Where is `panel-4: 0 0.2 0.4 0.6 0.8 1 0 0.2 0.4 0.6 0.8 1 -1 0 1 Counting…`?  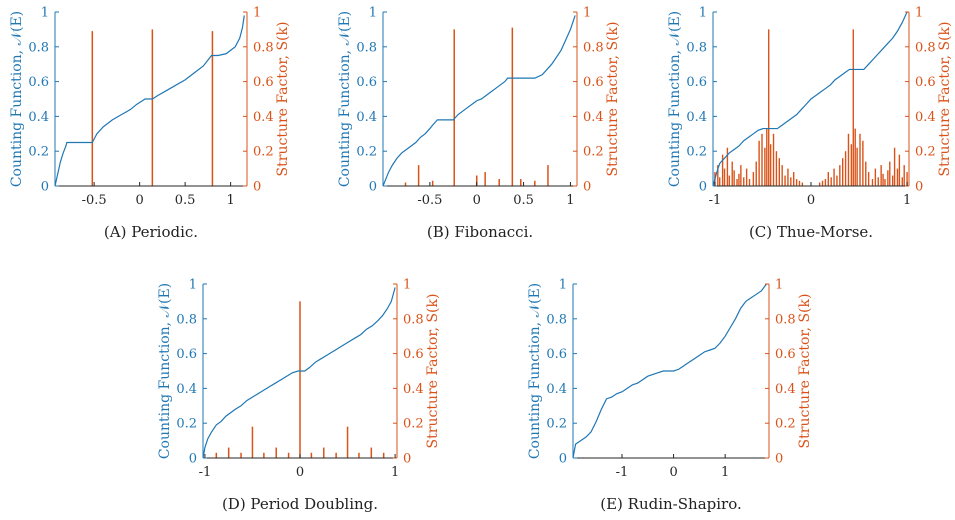
panel-4: 0 0.2 0.4 0.6 0.8 1 0 0.2 0.4 0.6 0.8 1 -1 0 1 Counting… is located at coordinates (670, 396).